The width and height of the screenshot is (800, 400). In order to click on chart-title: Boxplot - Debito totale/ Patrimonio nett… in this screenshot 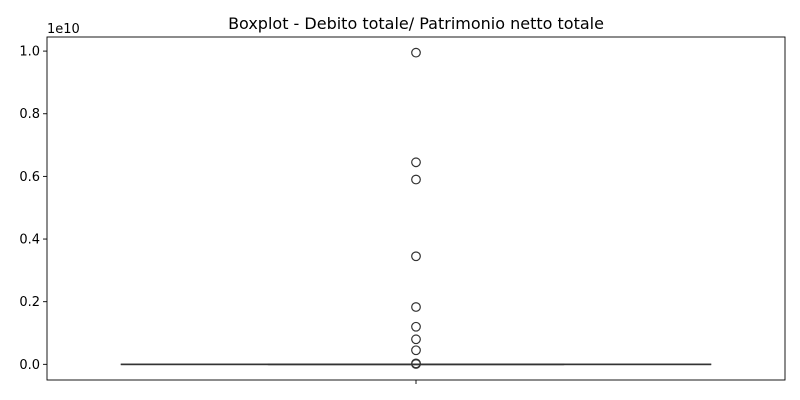, I will do `click(416, 23)`.